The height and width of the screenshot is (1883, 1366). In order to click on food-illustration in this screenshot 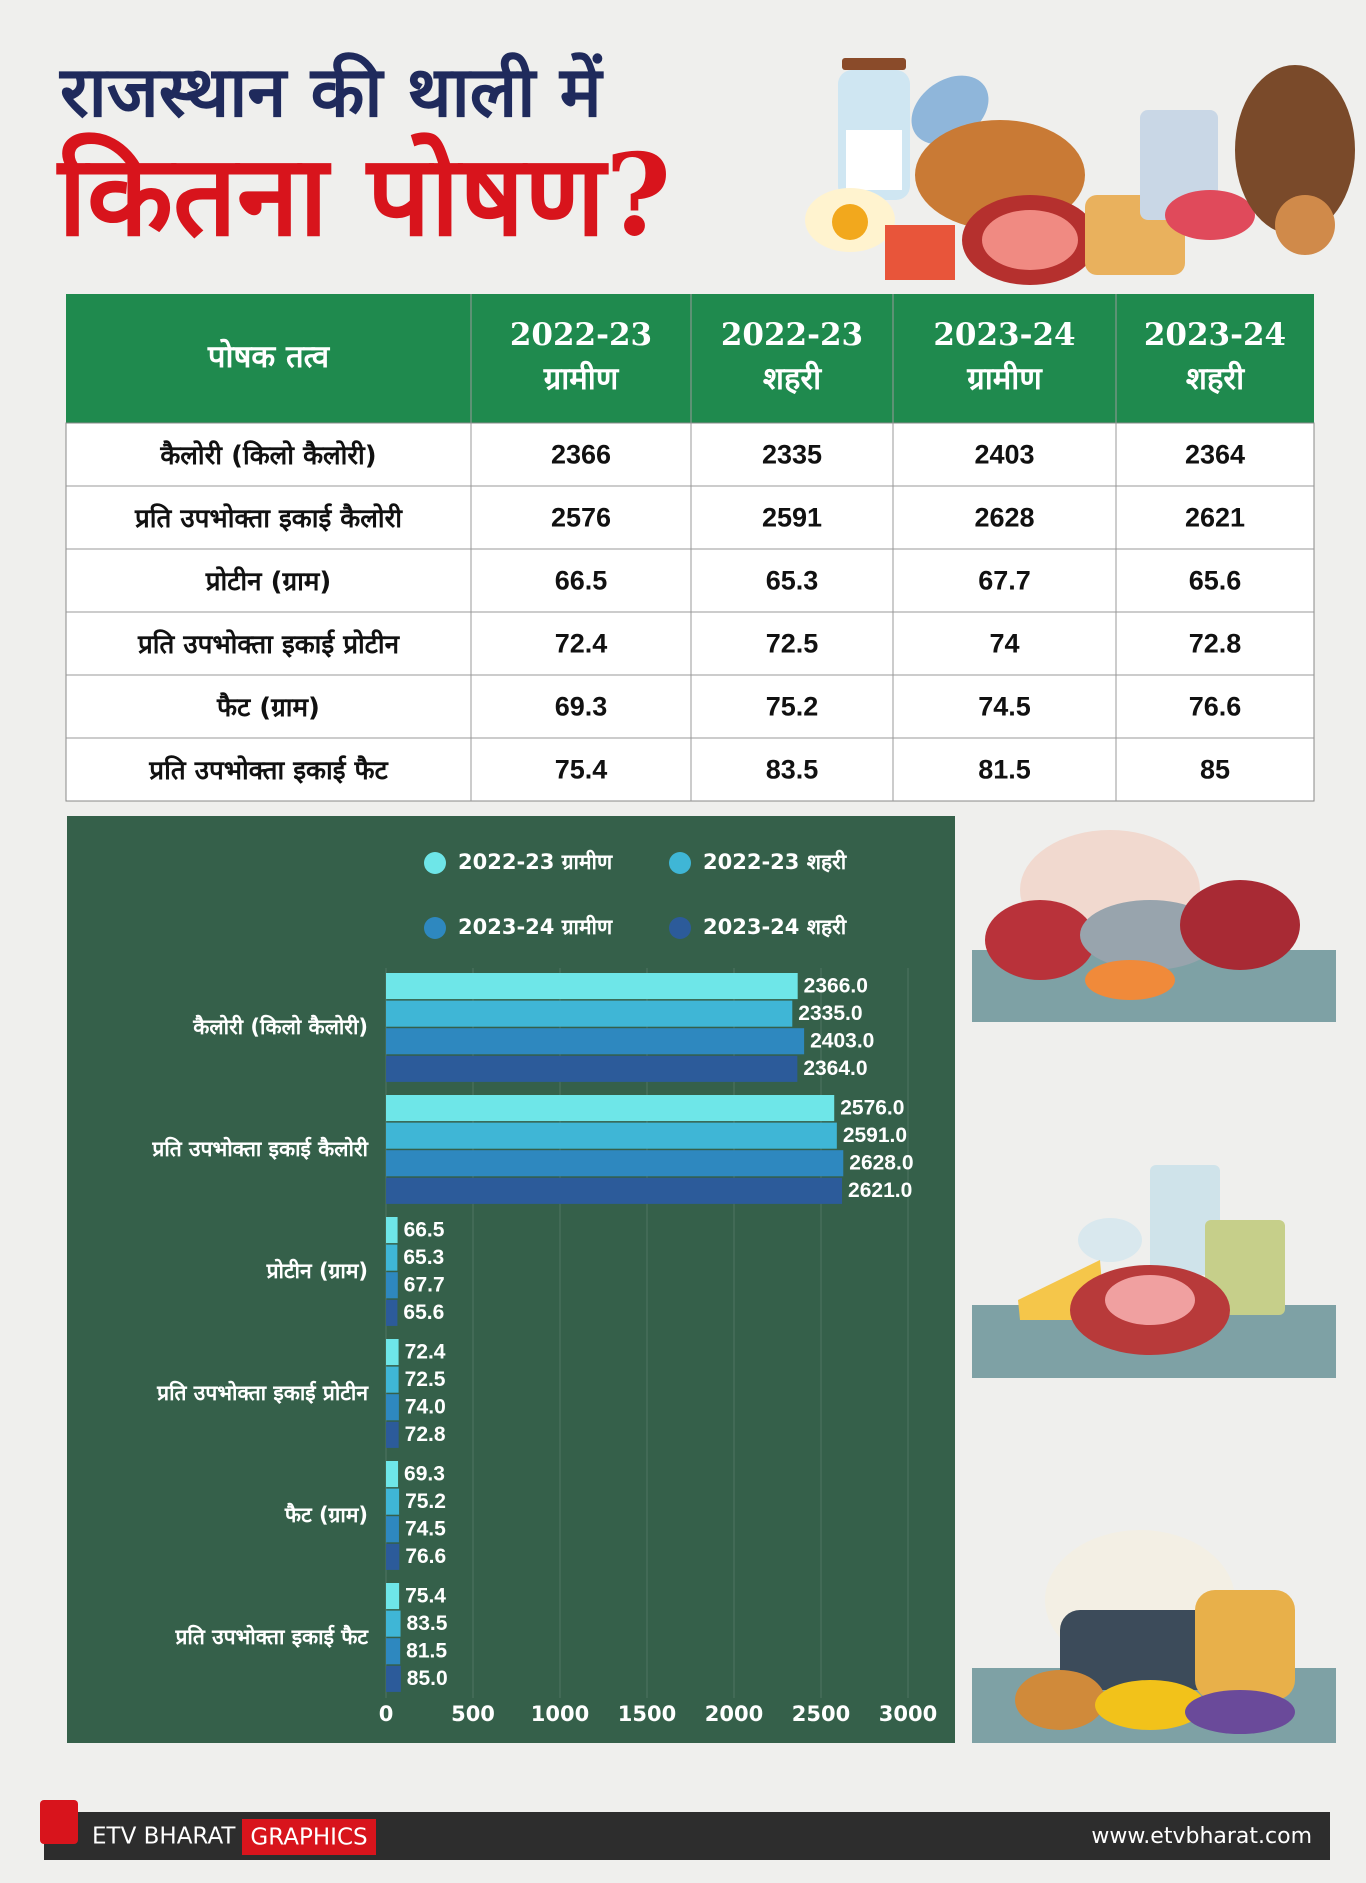, I will do `click(1080, 171)`.